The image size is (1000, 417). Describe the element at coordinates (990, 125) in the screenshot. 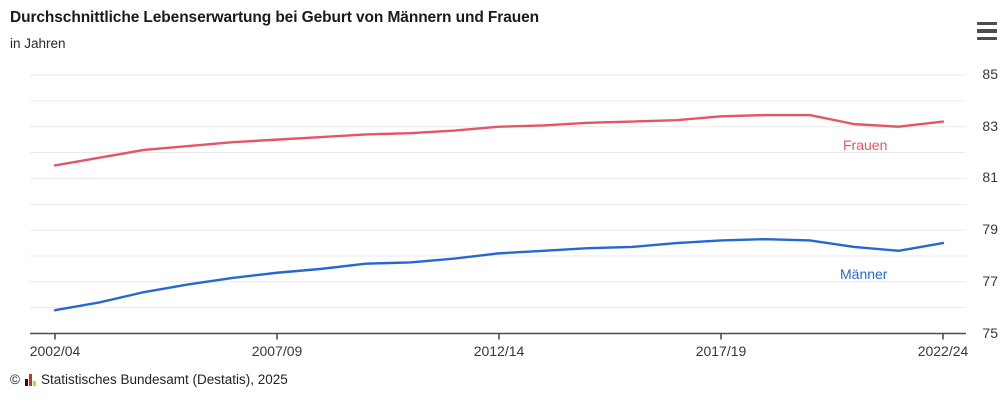

I see `y-tick-label: 83` at that location.